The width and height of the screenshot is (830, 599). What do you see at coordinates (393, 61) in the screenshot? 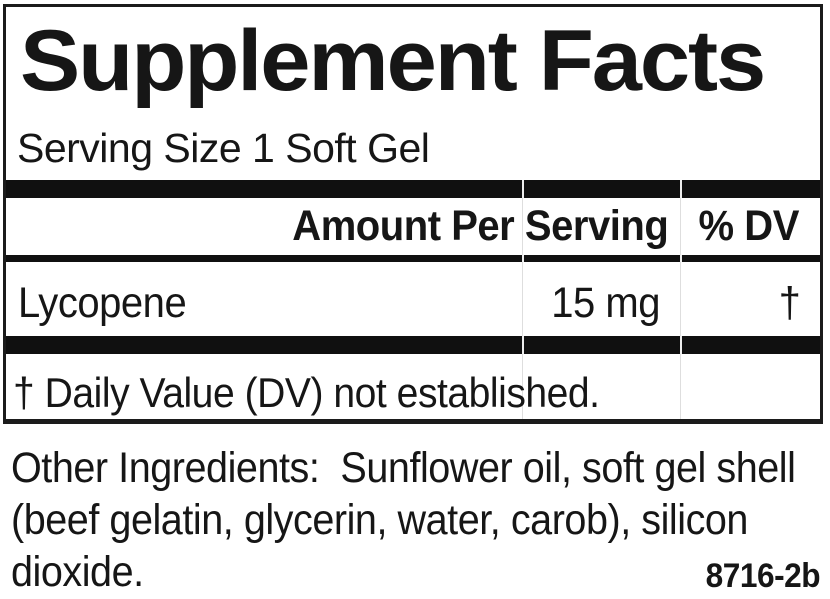
I see `panel-title: Supplement Facts` at bounding box center [393, 61].